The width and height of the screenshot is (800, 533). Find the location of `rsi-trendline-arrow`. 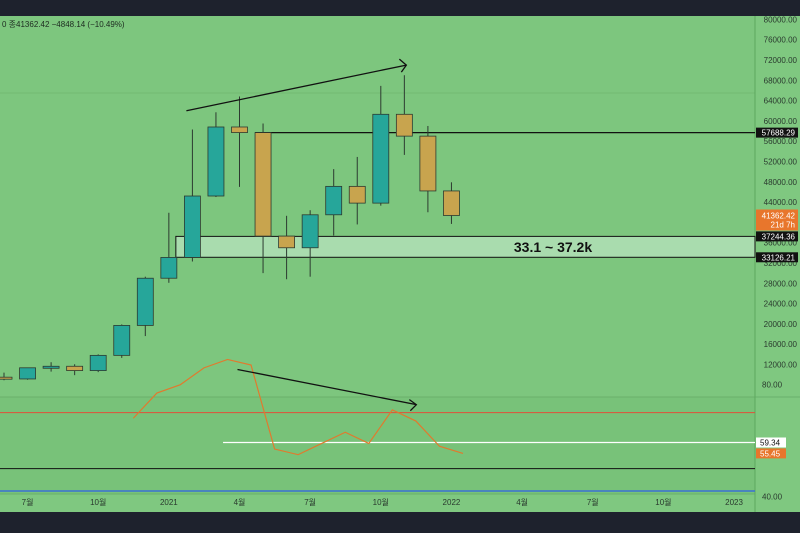

rsi-trendline-arrow is located at coordinates (413, 405).